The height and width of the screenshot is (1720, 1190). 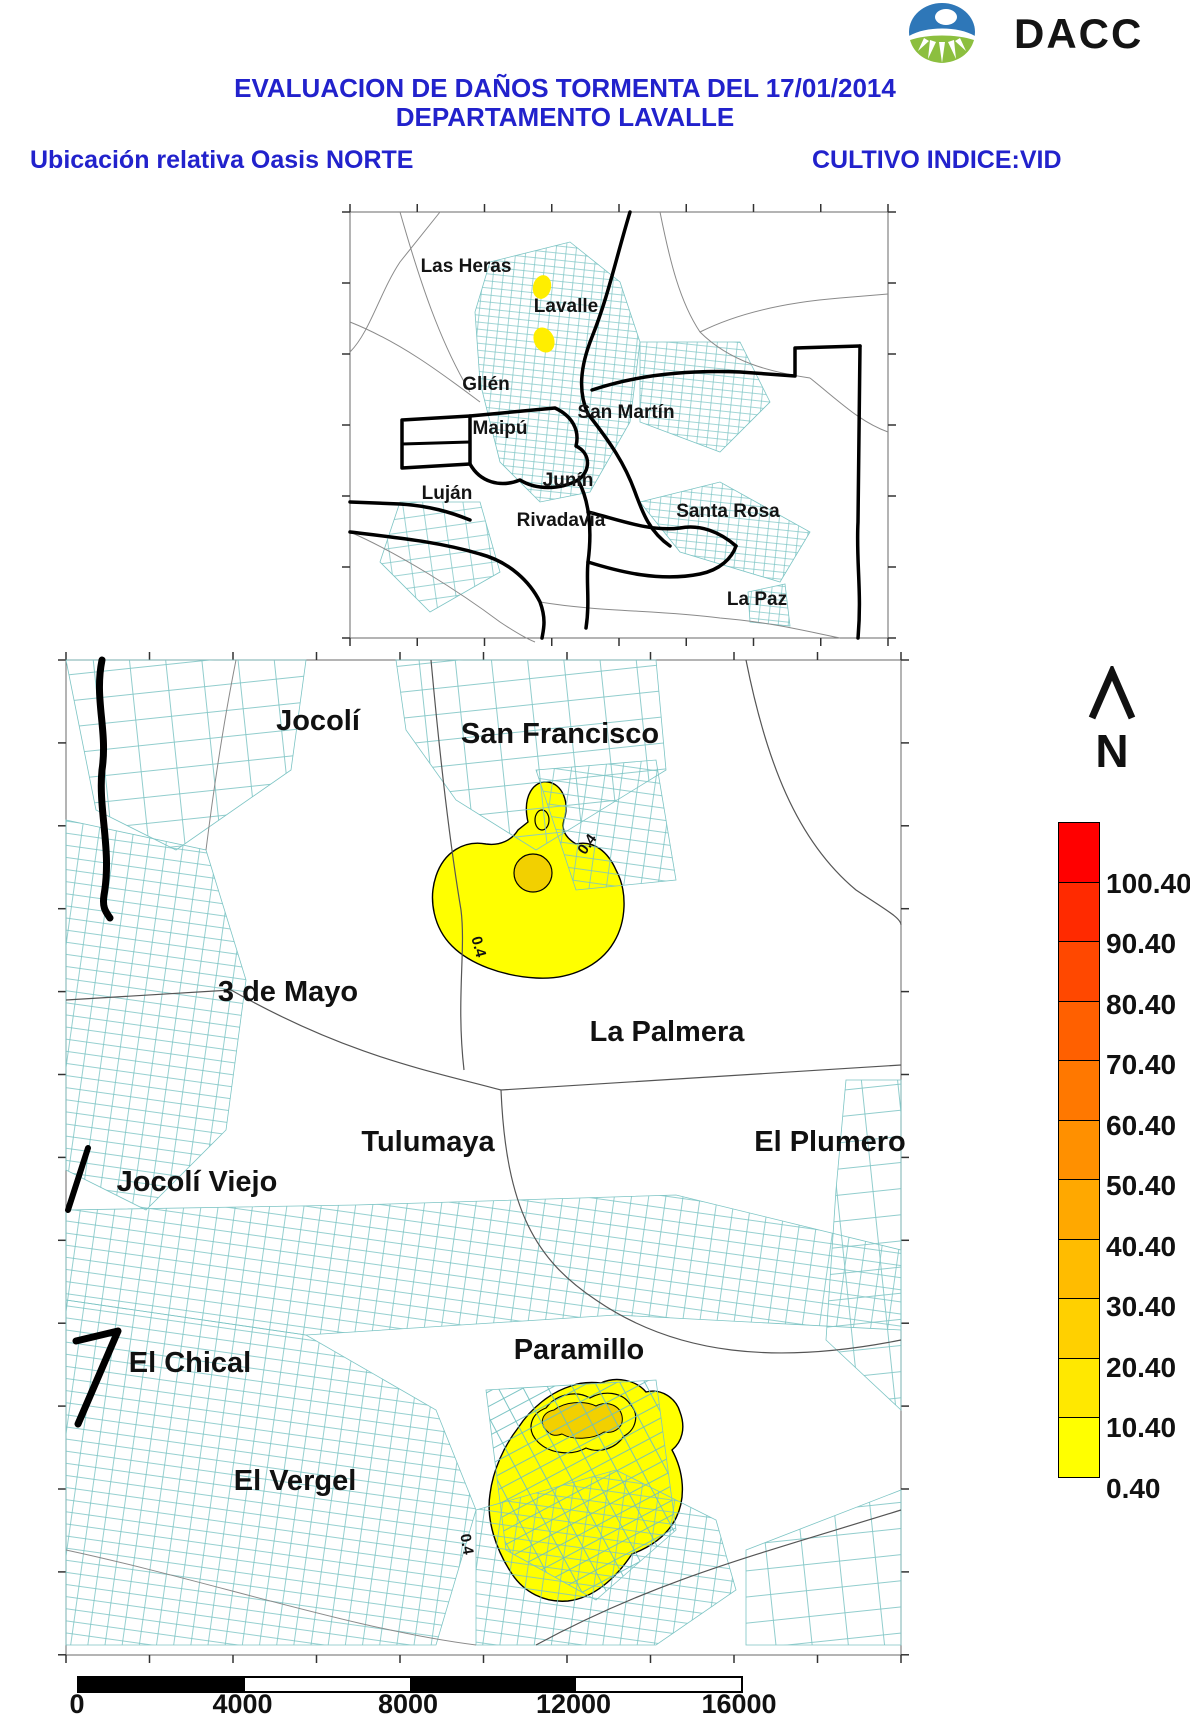 What do you see at coordinates (486, 384) in the screenshot?
I see `inset-place-label: Gllén` at bounding box center [486, 384].